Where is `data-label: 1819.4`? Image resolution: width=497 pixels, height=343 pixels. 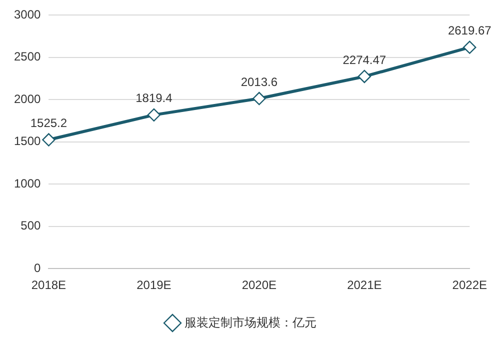 data-label: 1819.4 is located at coordinates (154, 98).